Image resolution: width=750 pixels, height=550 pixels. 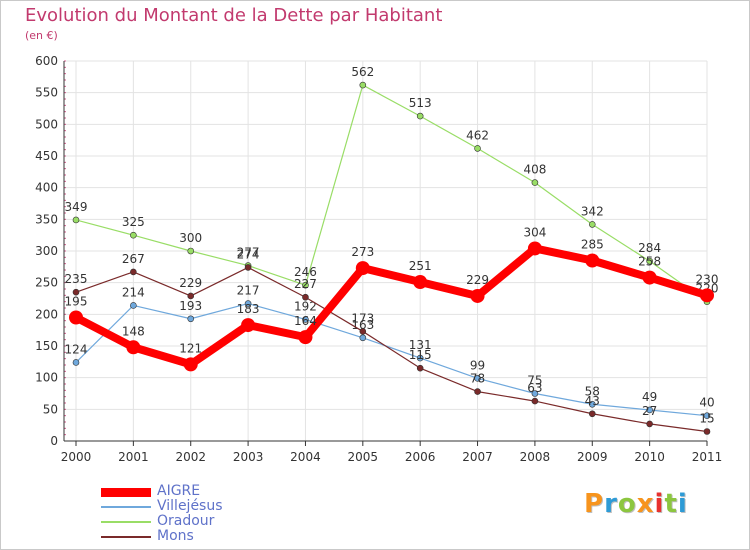 What do you see at coordinates (126, 522) in the screenshot?
I see `legend-swatch-oradour` at bounding box center [126, 522].